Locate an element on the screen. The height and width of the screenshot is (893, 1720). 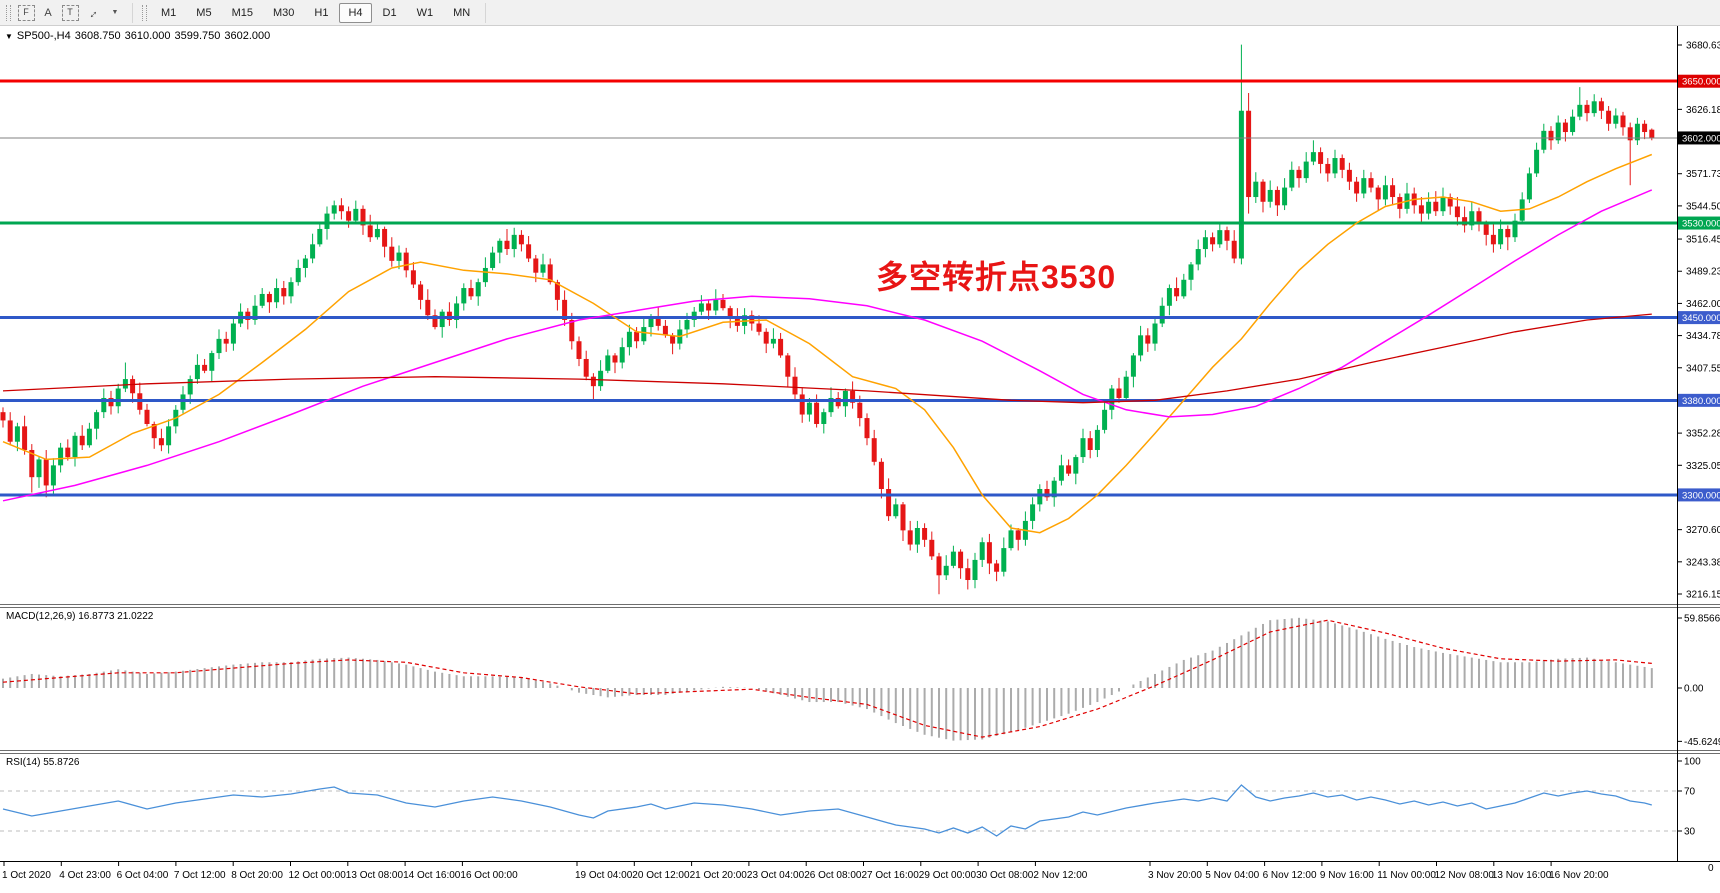
timeframe-button-D1: D1 is located at coordinates (389, 12).